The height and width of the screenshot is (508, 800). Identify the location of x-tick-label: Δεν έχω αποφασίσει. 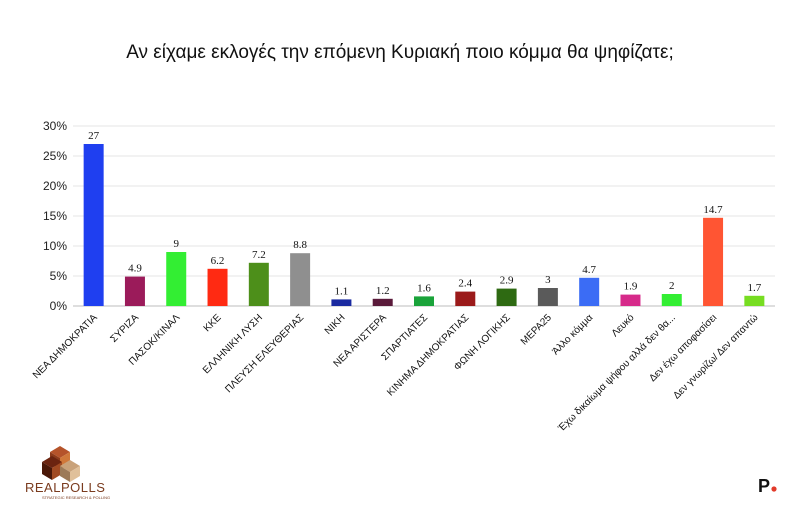
(683, 348).